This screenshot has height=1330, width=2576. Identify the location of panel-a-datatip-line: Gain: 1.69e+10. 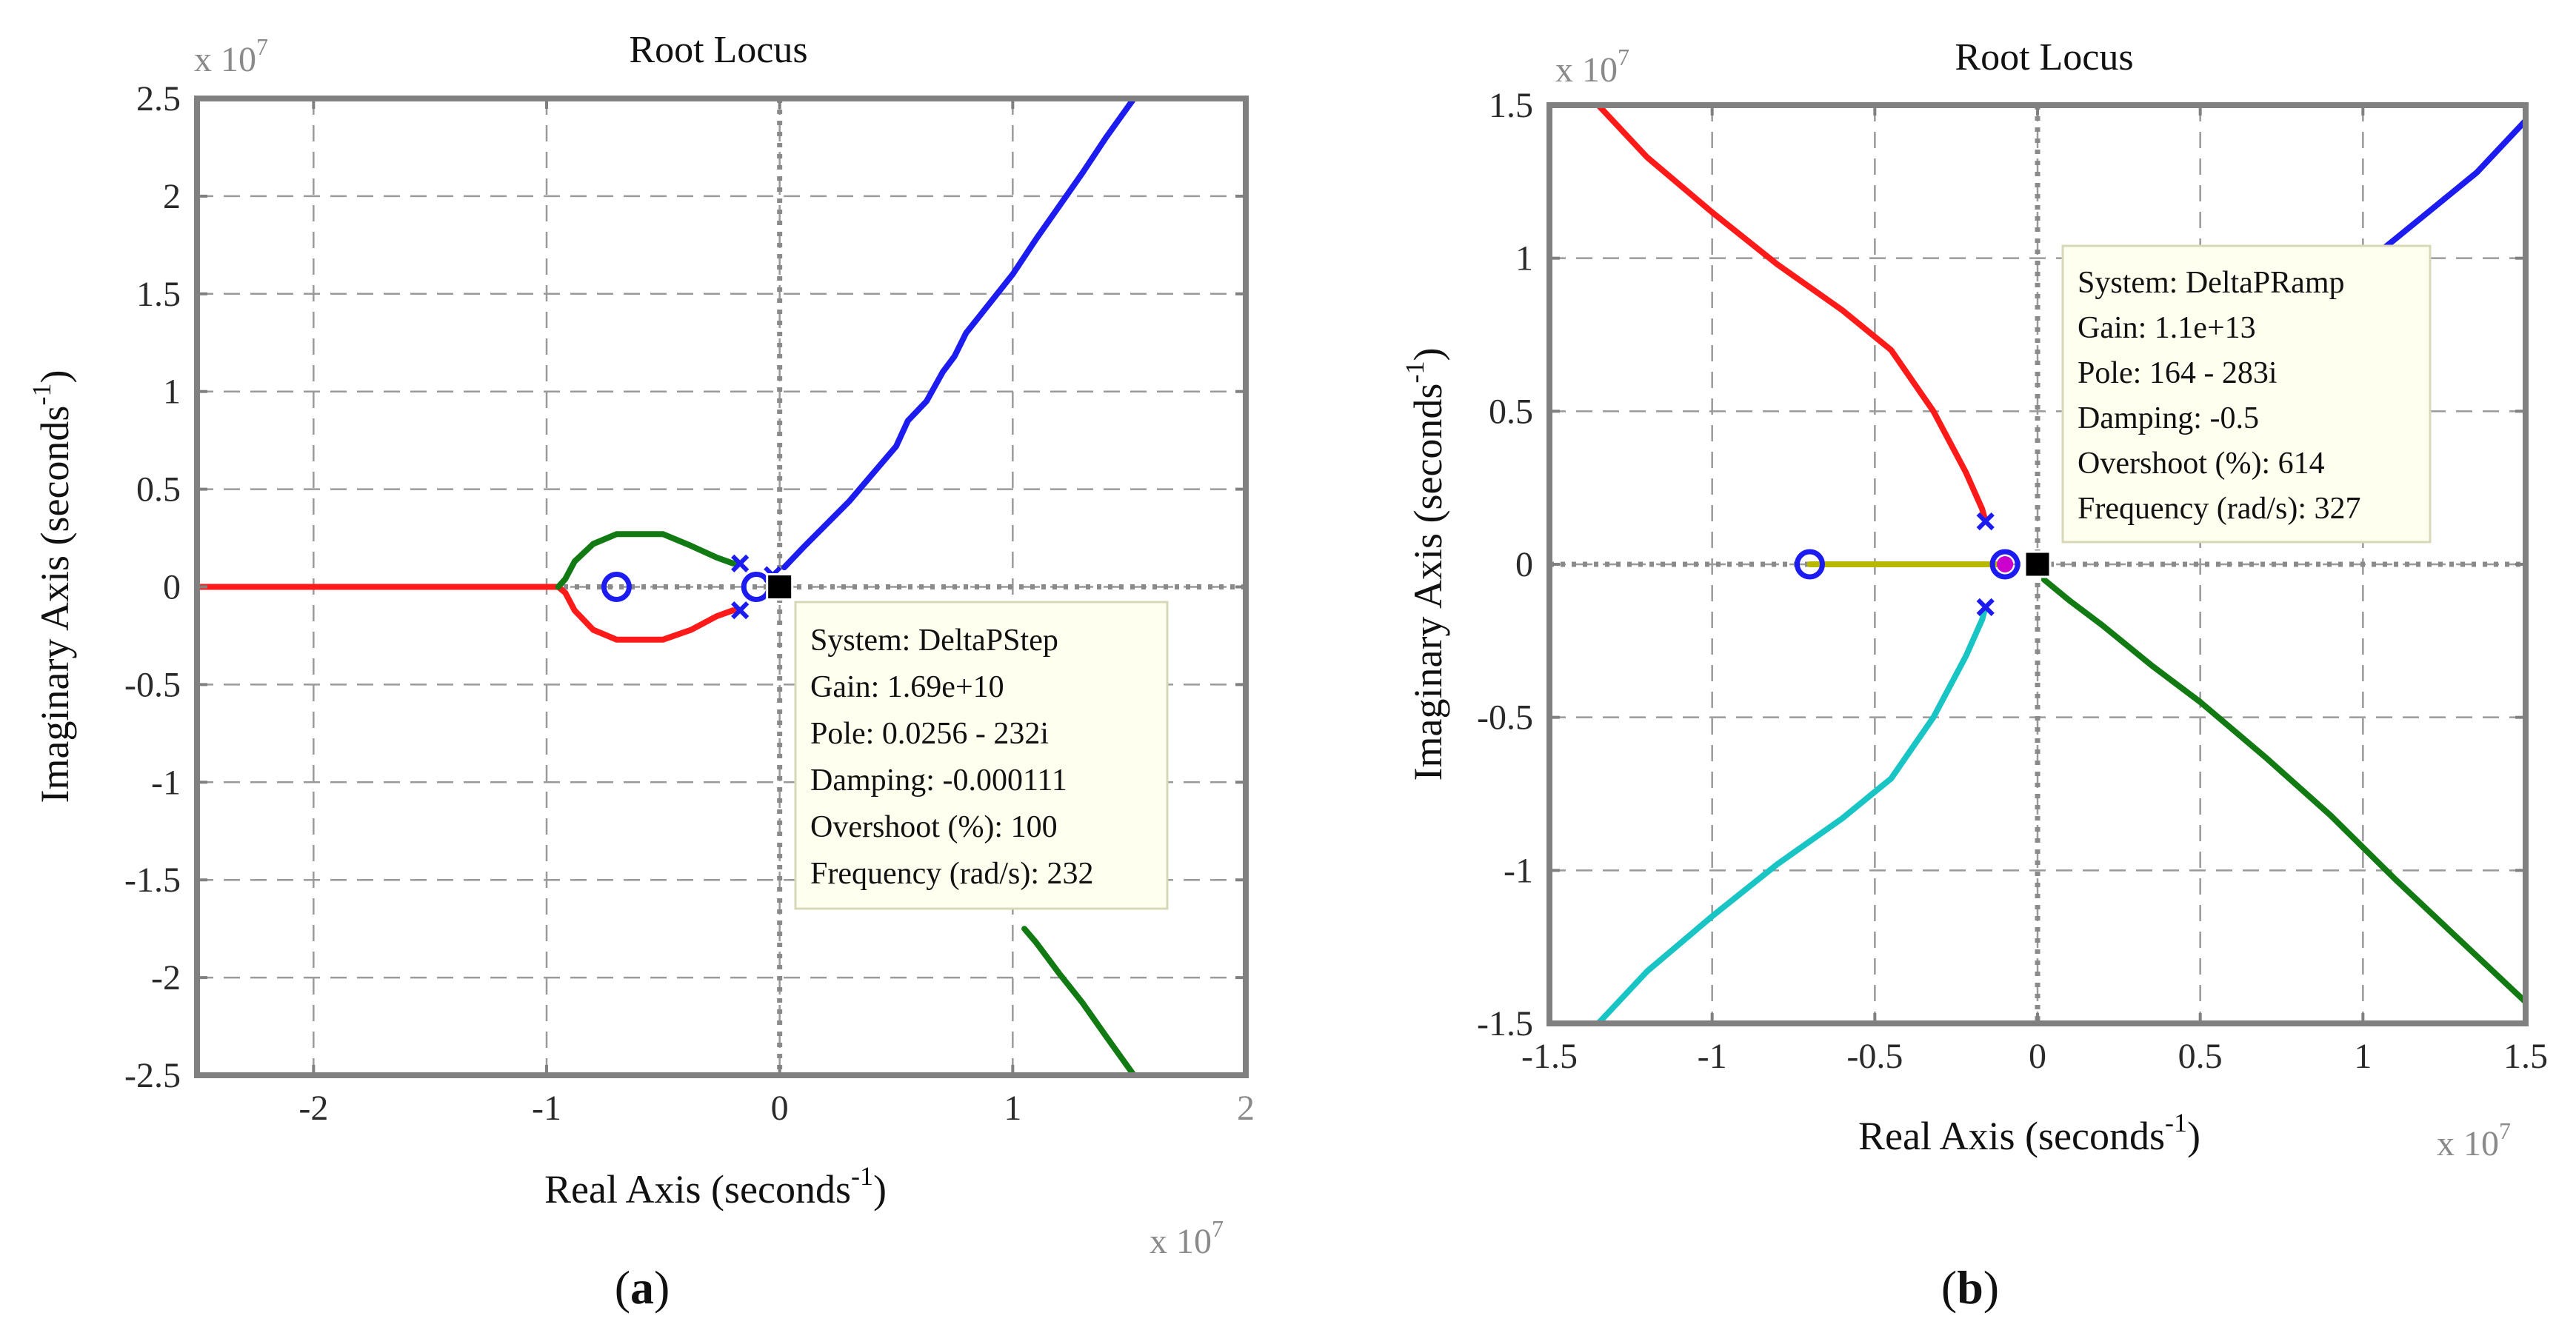
(907, 687).